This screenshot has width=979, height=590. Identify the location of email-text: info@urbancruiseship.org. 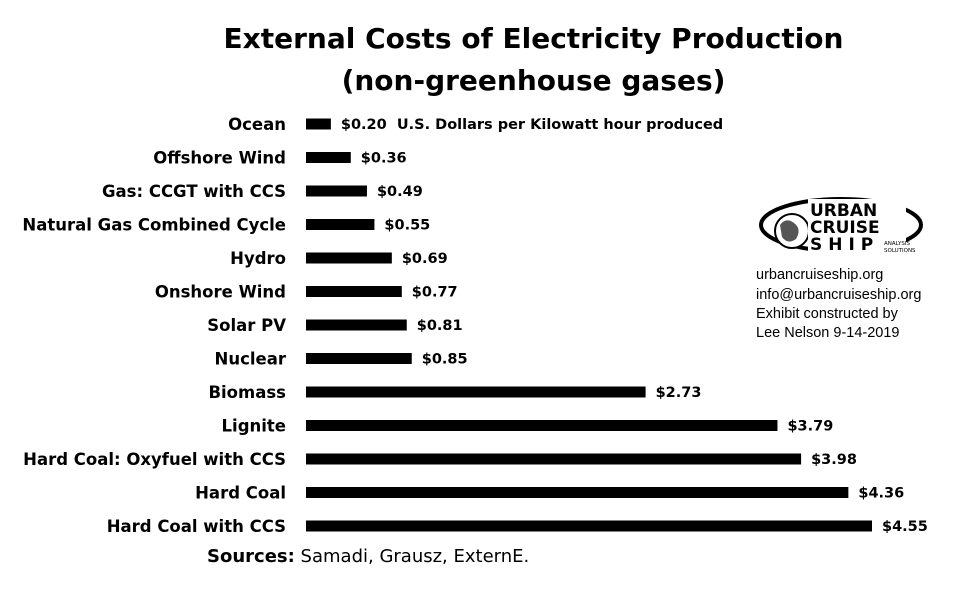
(839, 295).